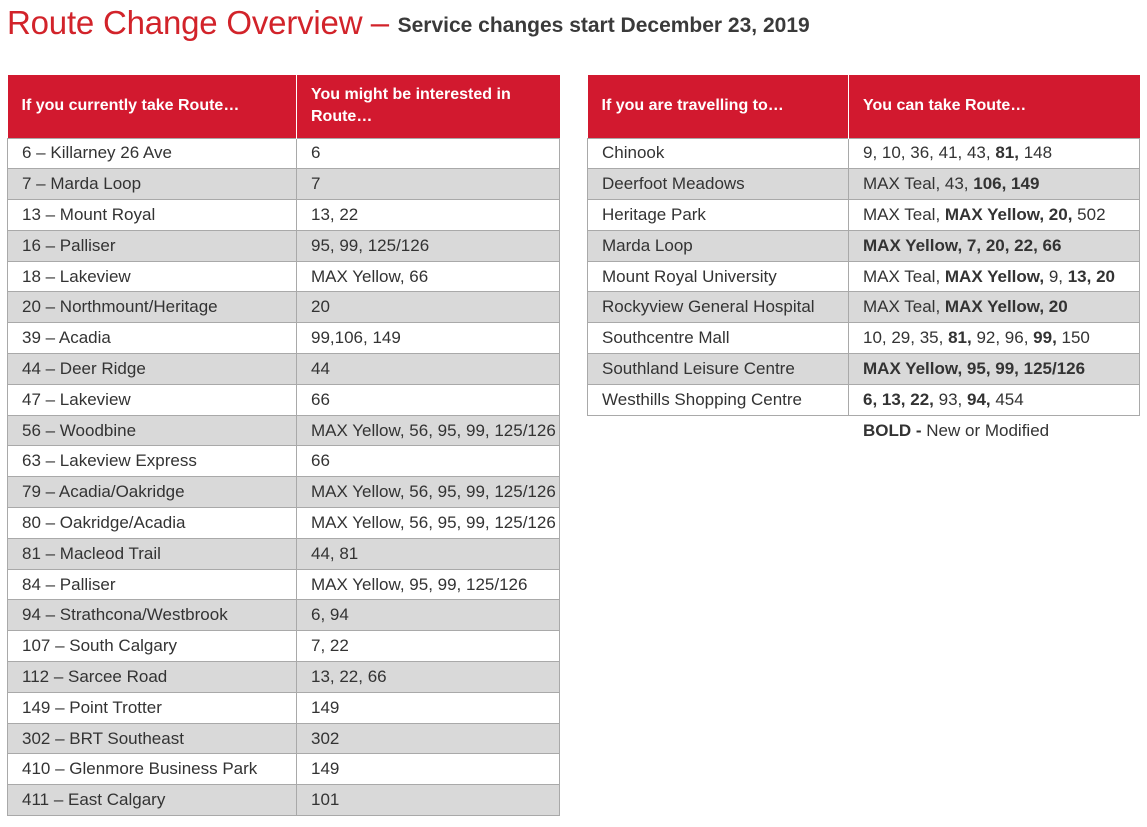 The width and height of the screenshot is (1147, 827). I want to click on table-row: 302 – BRT Southeast 302, so click(283, 738).